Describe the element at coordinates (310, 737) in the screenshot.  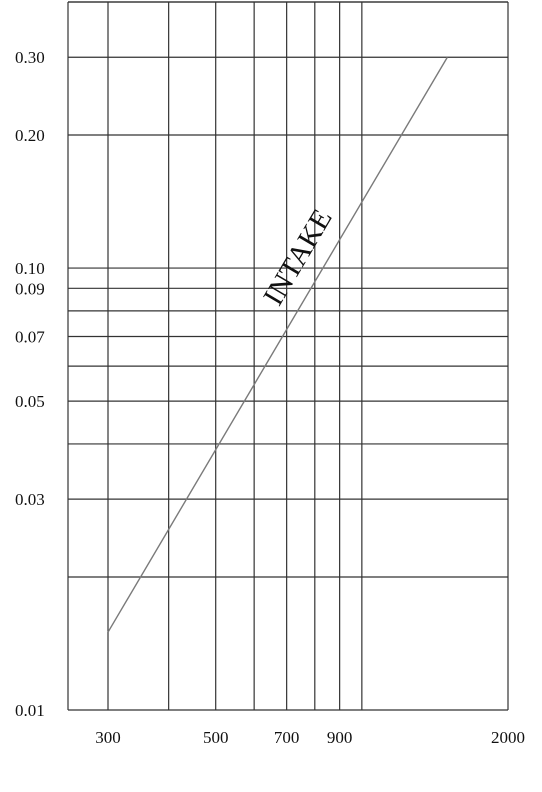
I see `x-tick-labels: 300 500 700 900 2000` at that location.